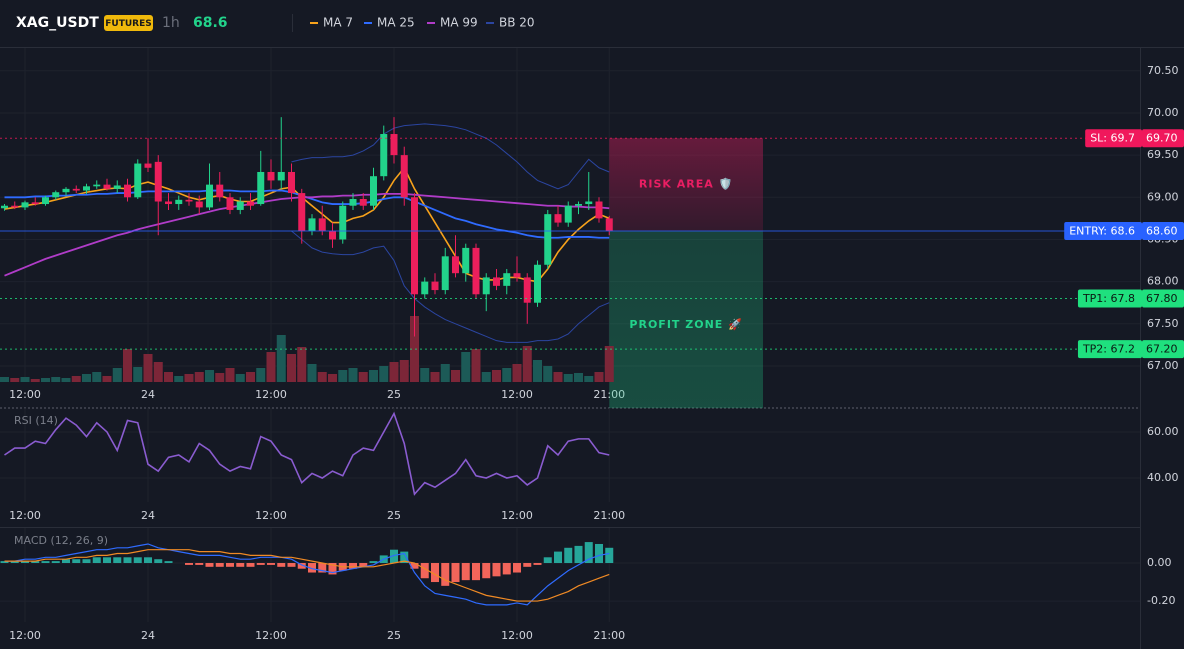 The width and height of the screenshot is (1184, 649). I want to click on rsi-line, so click(307, 453).